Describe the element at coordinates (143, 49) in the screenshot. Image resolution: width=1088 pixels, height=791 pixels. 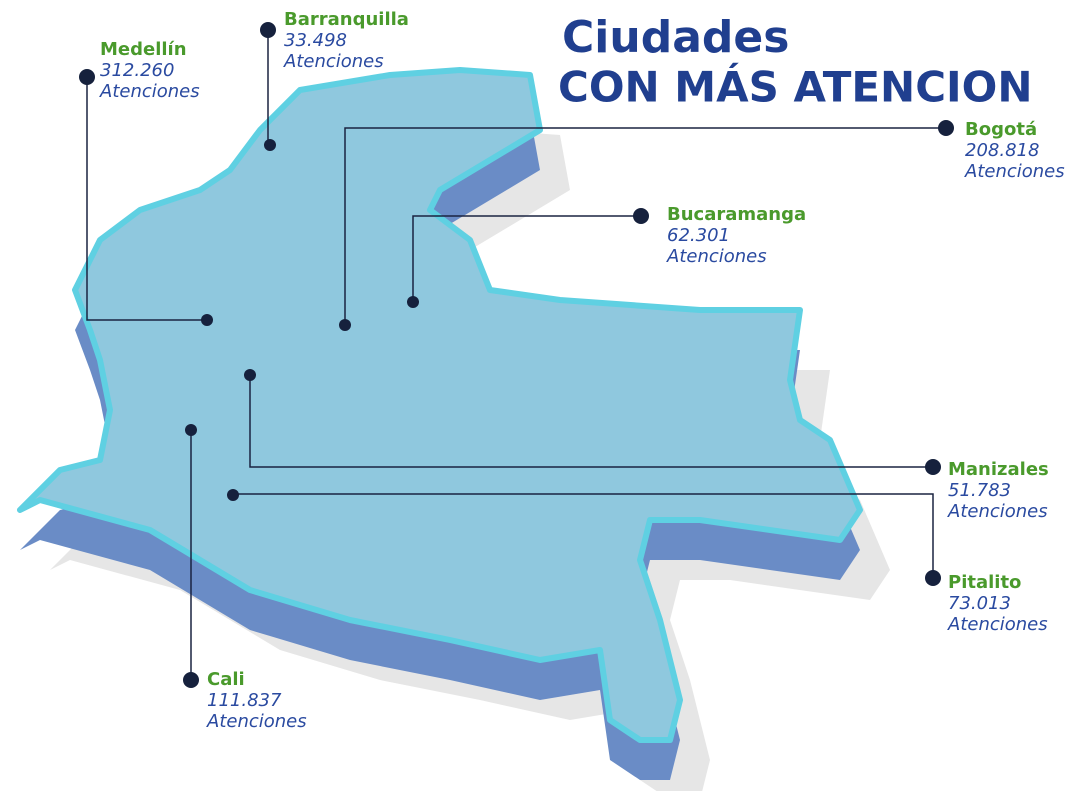
I see `city-name: Medellín` at that location.